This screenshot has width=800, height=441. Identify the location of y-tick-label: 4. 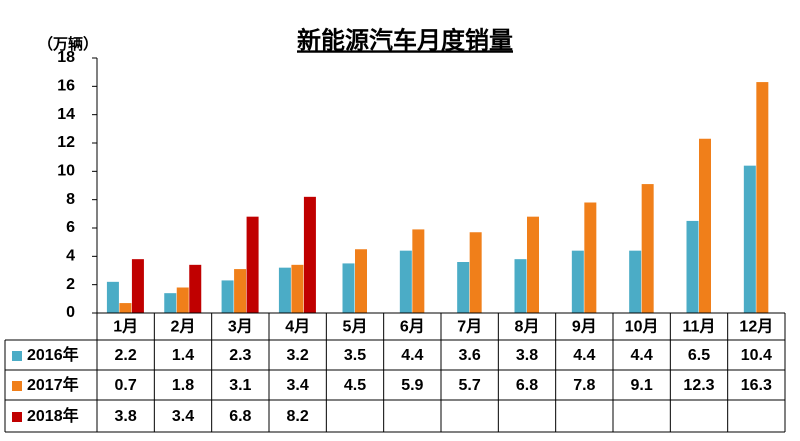
(70, 256).